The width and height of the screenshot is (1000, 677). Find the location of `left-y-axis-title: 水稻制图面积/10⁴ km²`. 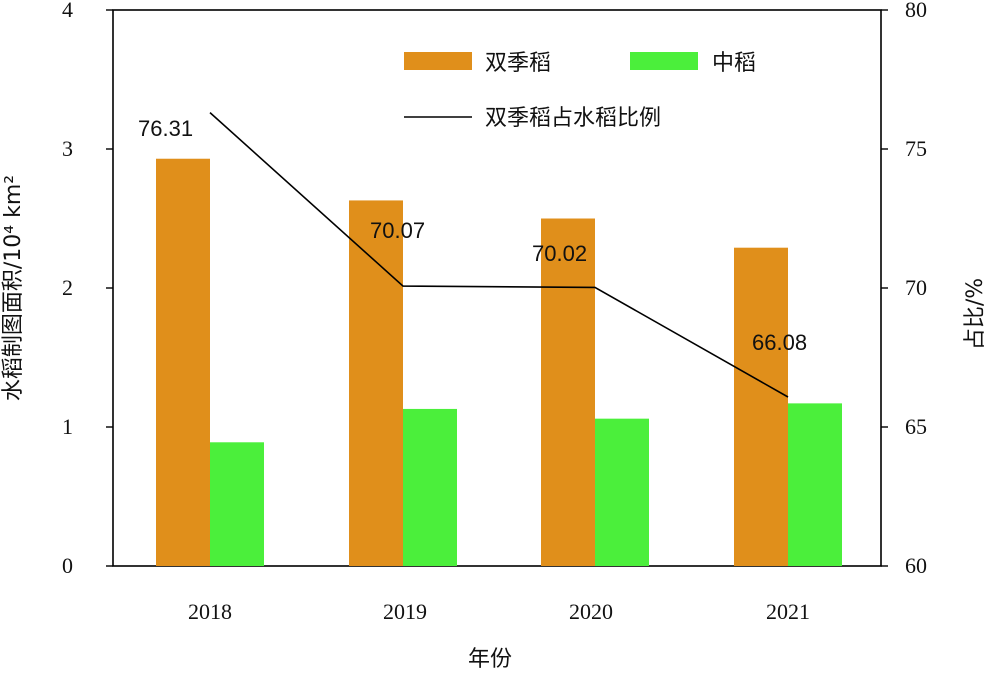

left-y-axis-title: 水稻制图面积/10⁴ km² is located at coordinates (13, 288).